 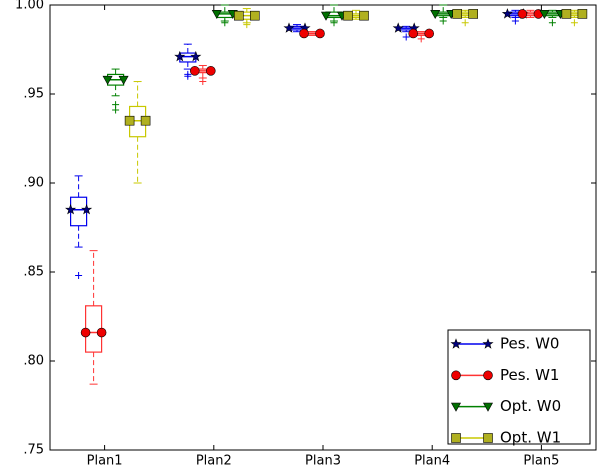 What do you see at coordinates (33, 450) in the screenshot?
I see `y-tick-label: .75` at bounding box center [33, 450].